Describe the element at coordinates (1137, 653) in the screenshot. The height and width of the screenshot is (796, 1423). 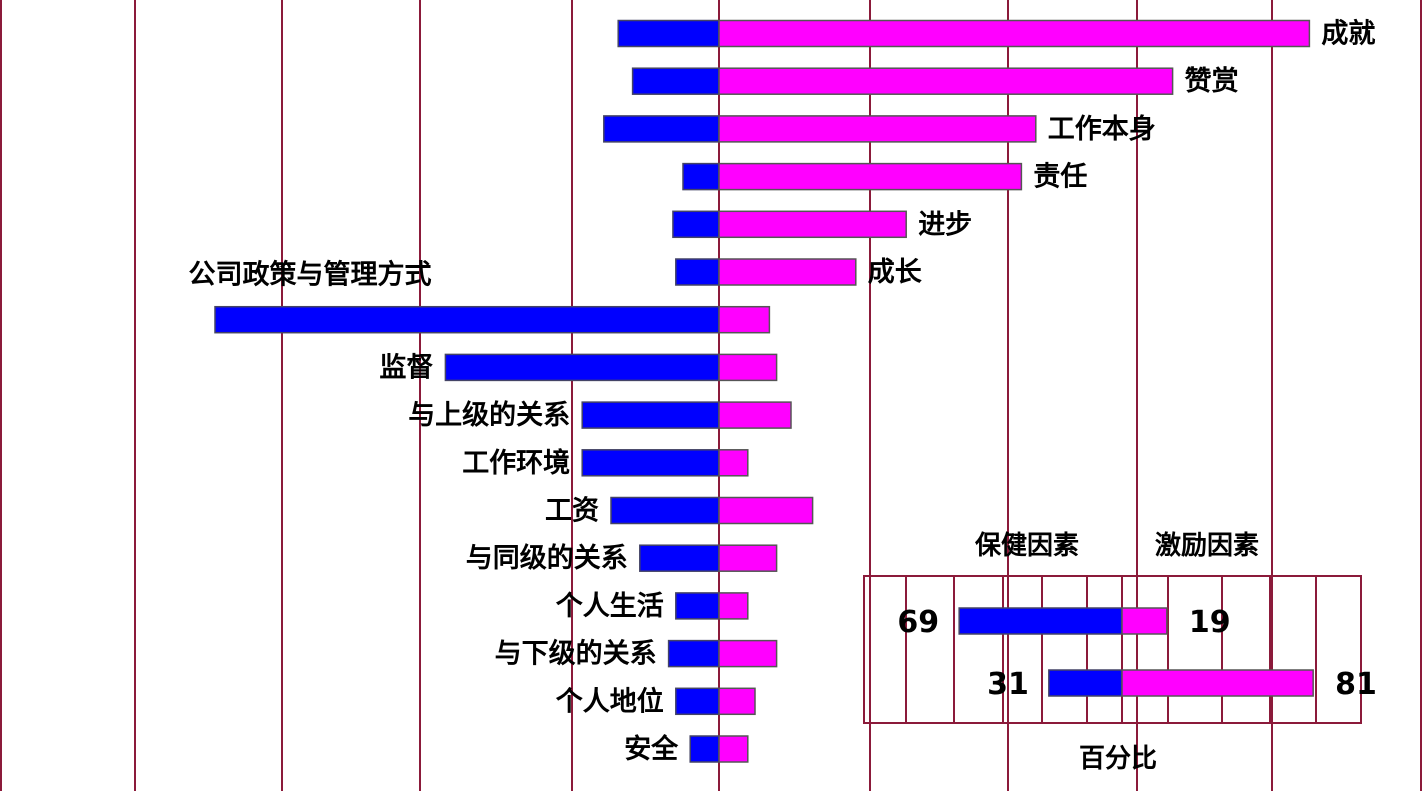
I see `inset-bars: 69 19 31 81` at that location.